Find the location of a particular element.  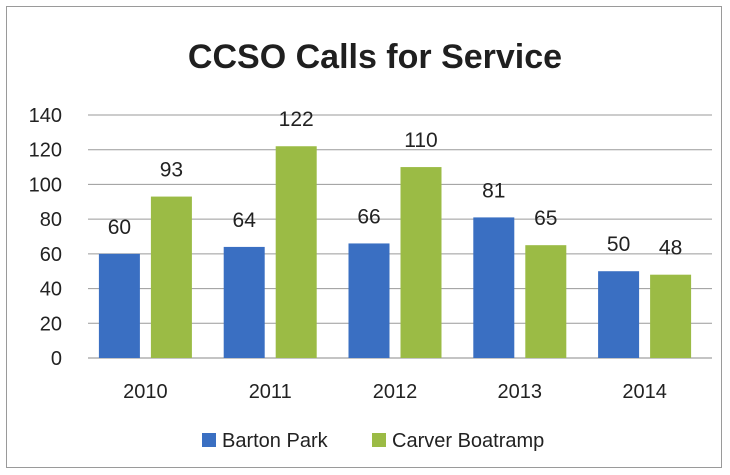

x-tick-label: 2010 is located at coordinates (145, 392).